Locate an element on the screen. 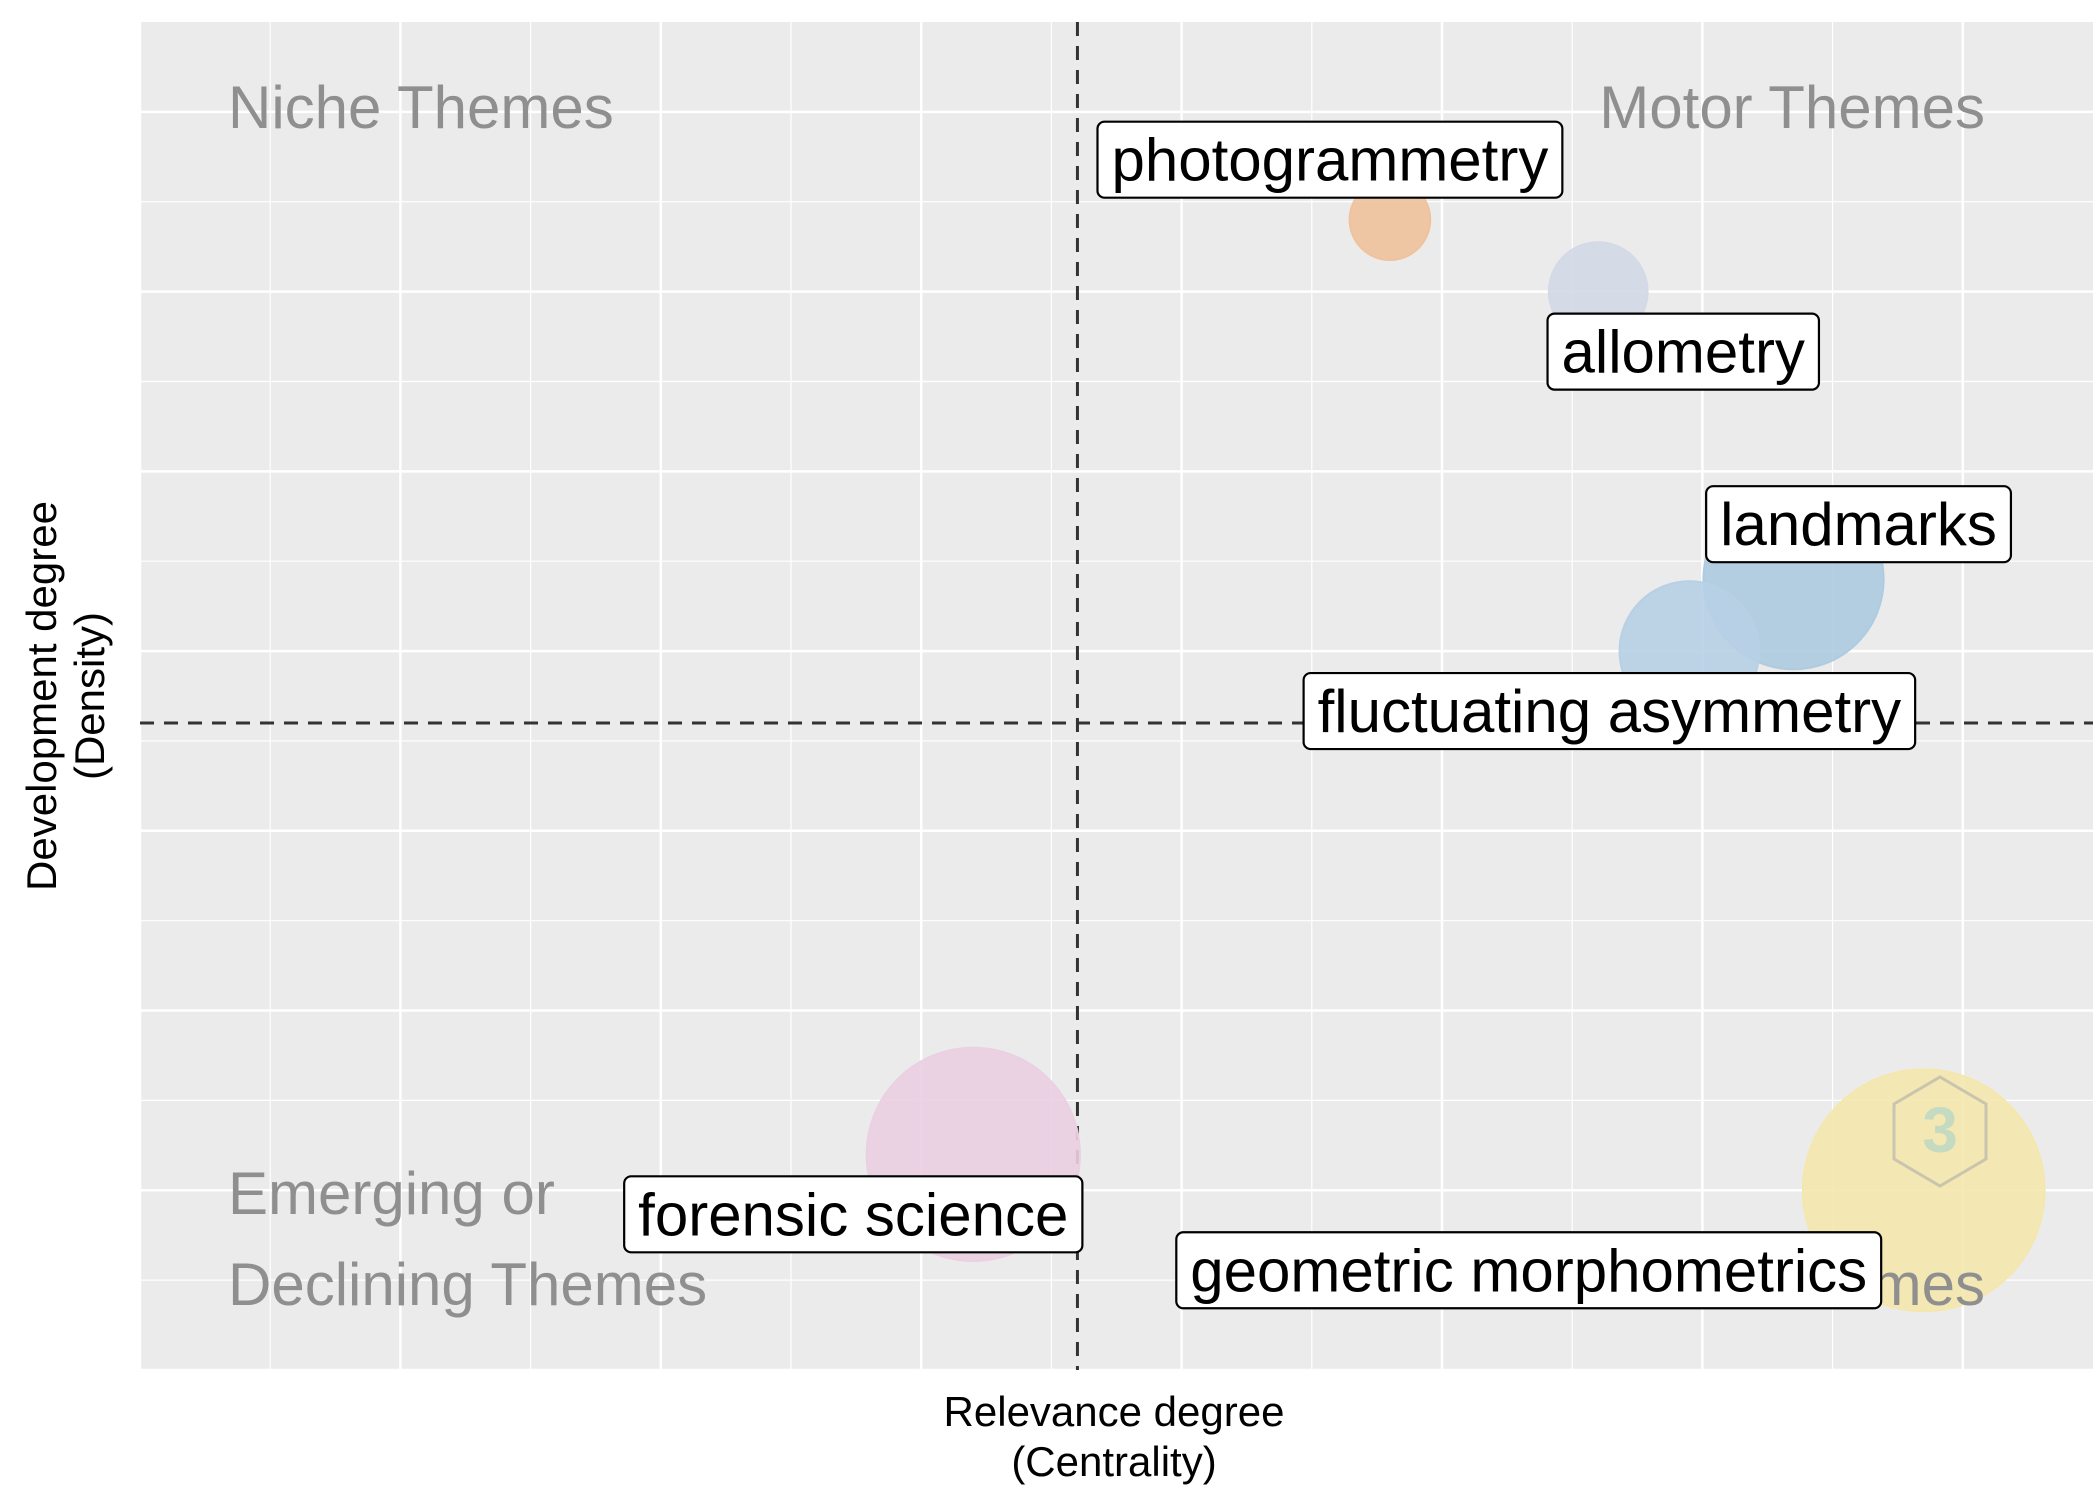  quadrant-label-emerging-line2: Declining Themes is located at coordinates (467, 1284).